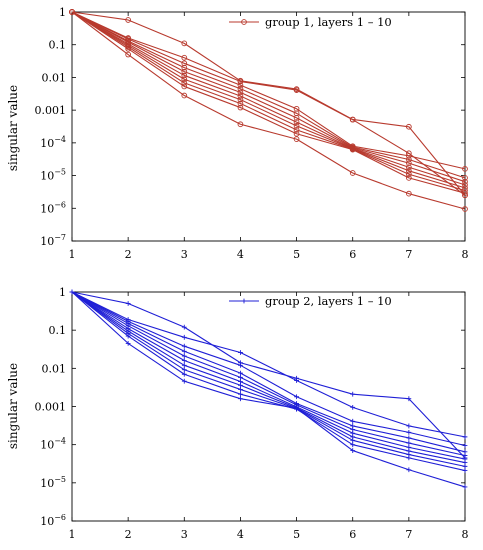 The height and width of the screenshot is (550, 483). I want to click on y-tick-label: 10⁻⁴, so click(53, 444).